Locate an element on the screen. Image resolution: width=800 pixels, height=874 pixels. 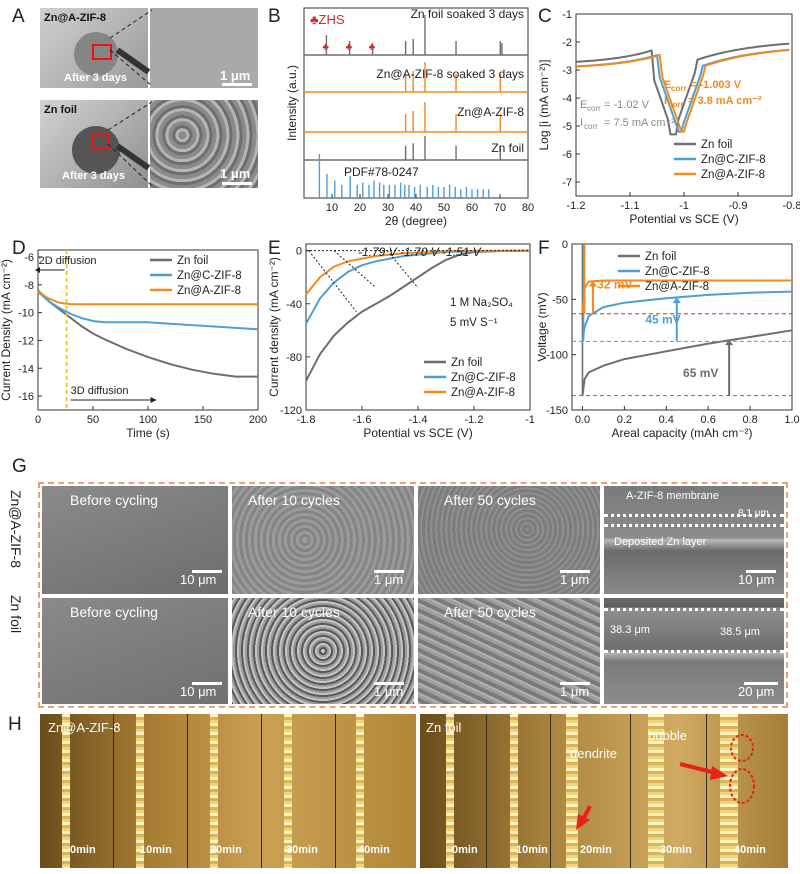
x-tick-label: 0.0 is located at coordinates (582, 420).